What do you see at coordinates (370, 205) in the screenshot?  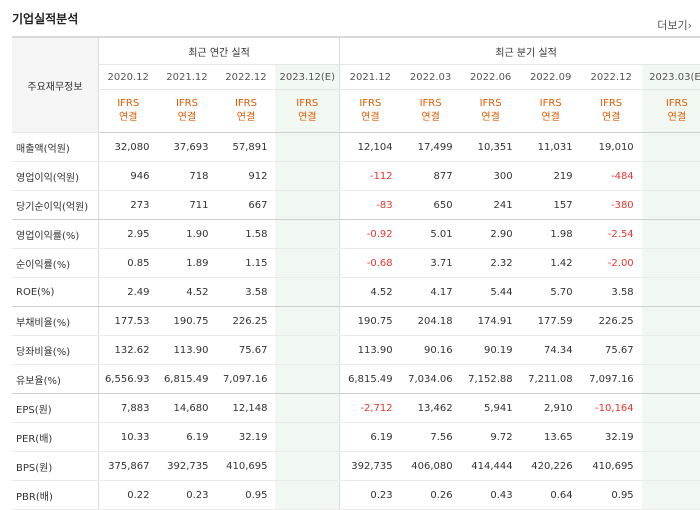 I see `table-cell: -83` at bounding box center [370, 205].